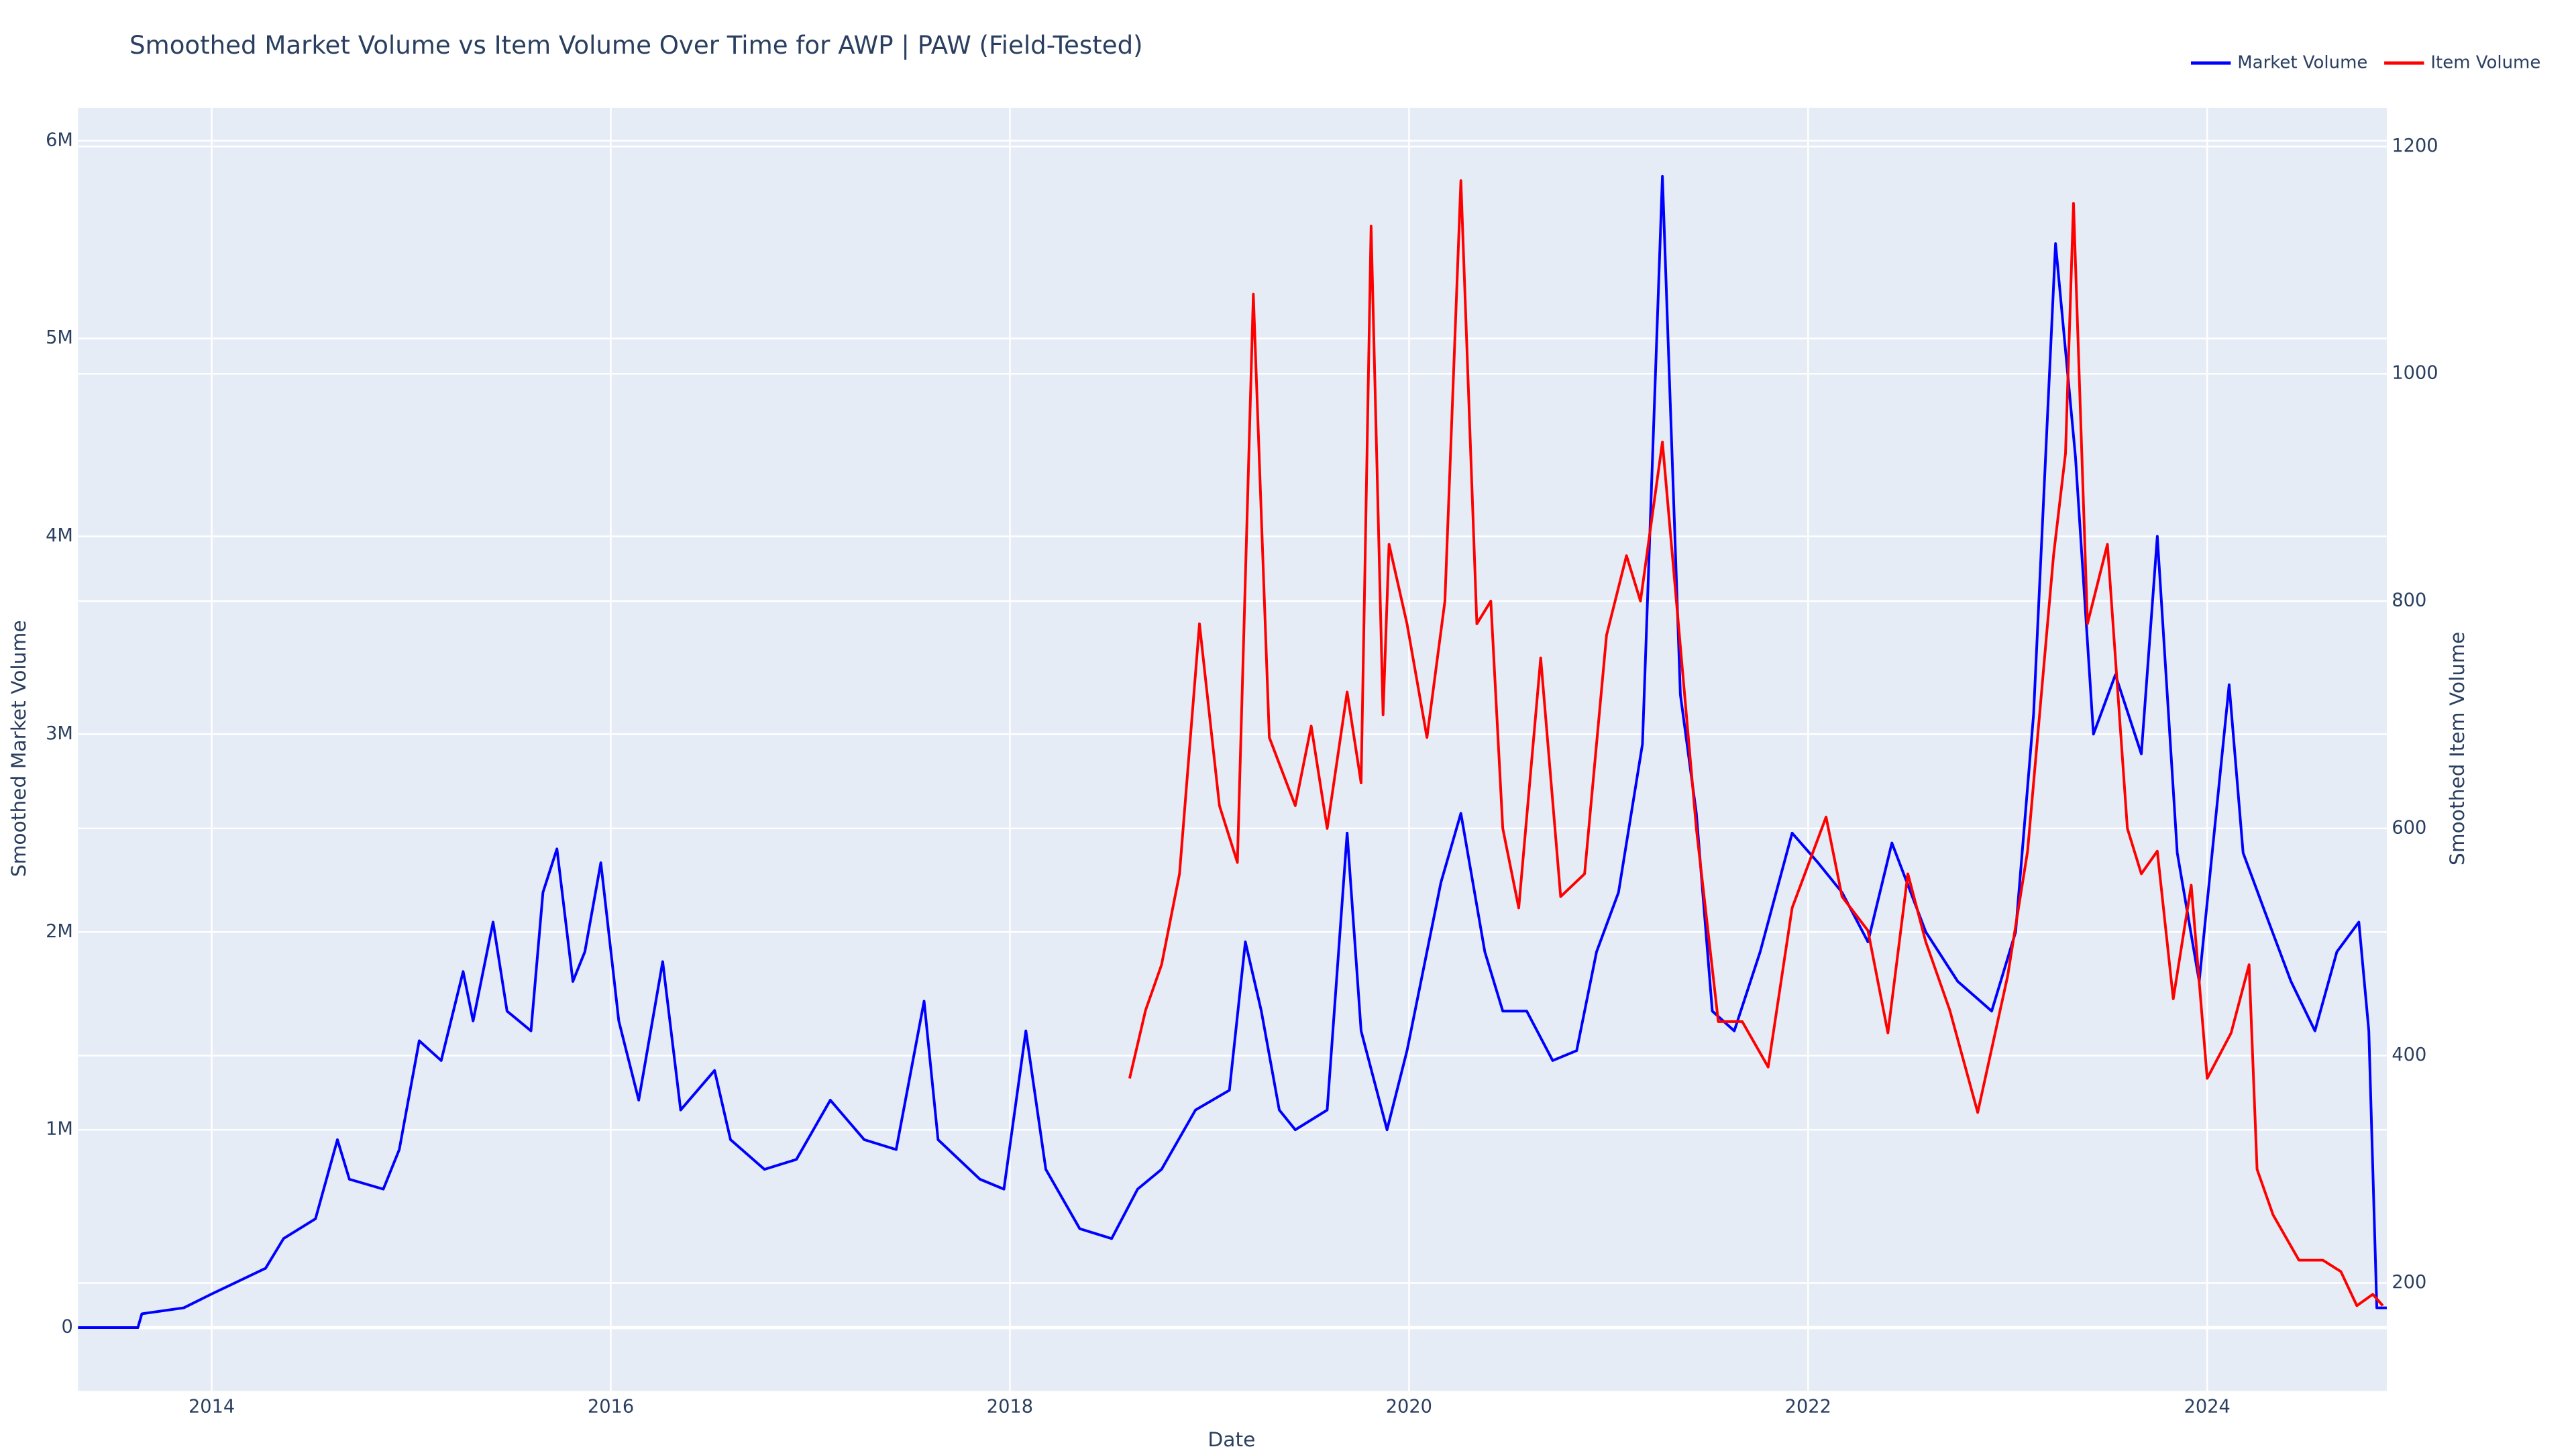 This screenshot has height=1449, width=2576. What do you see at coordinates (2409, 600) in the screenshot?
I see `y2-tick-label: 800` at bounding box center [2409, 600].